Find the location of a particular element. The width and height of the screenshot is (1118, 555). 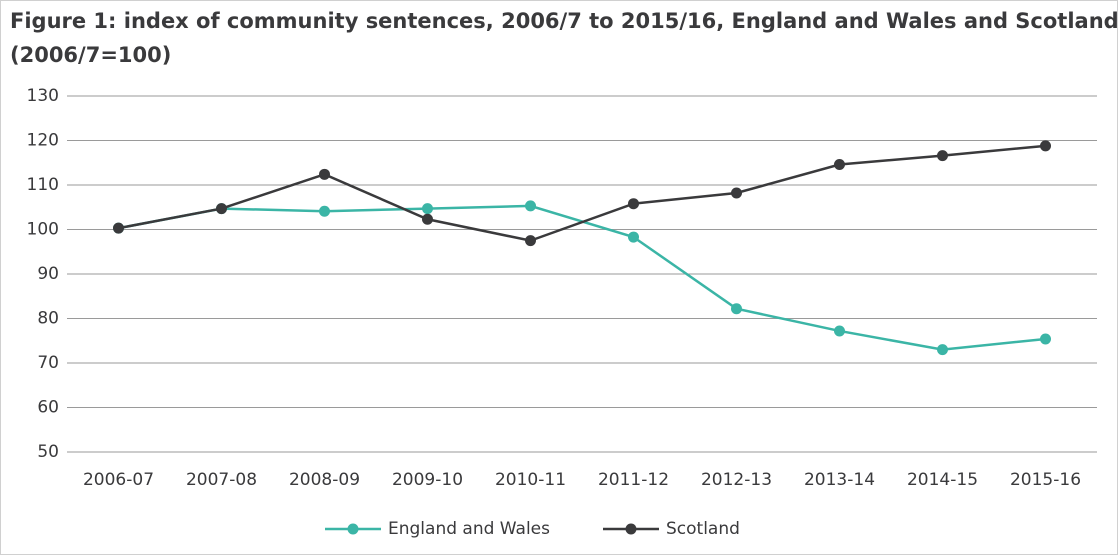

y-tick-label: 80 is located at coordinates (48, 319).